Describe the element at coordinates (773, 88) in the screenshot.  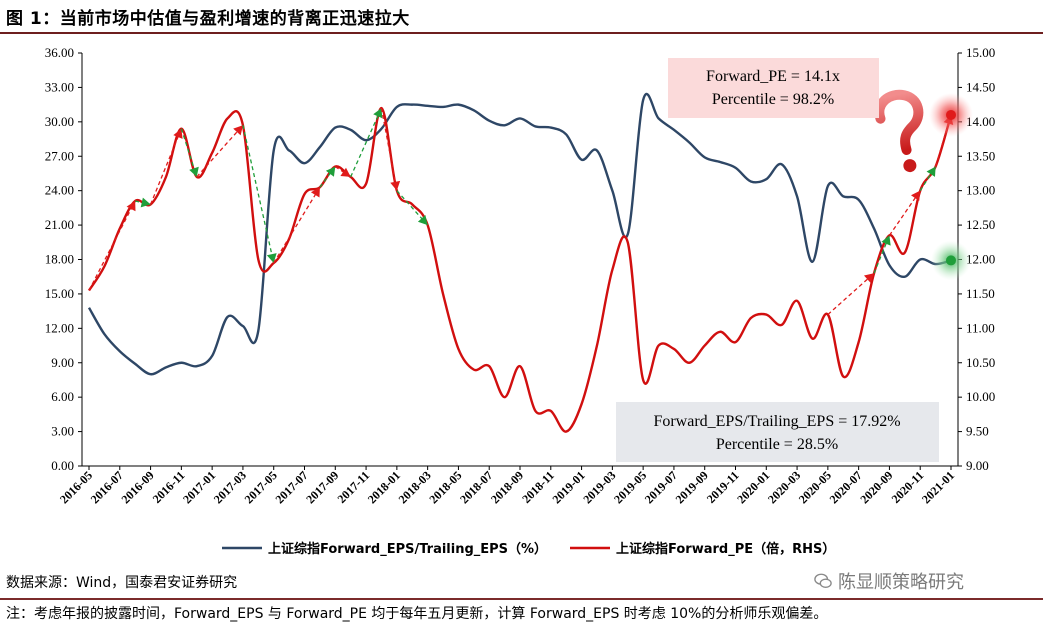
I see `pe-annotation-box` at that location.